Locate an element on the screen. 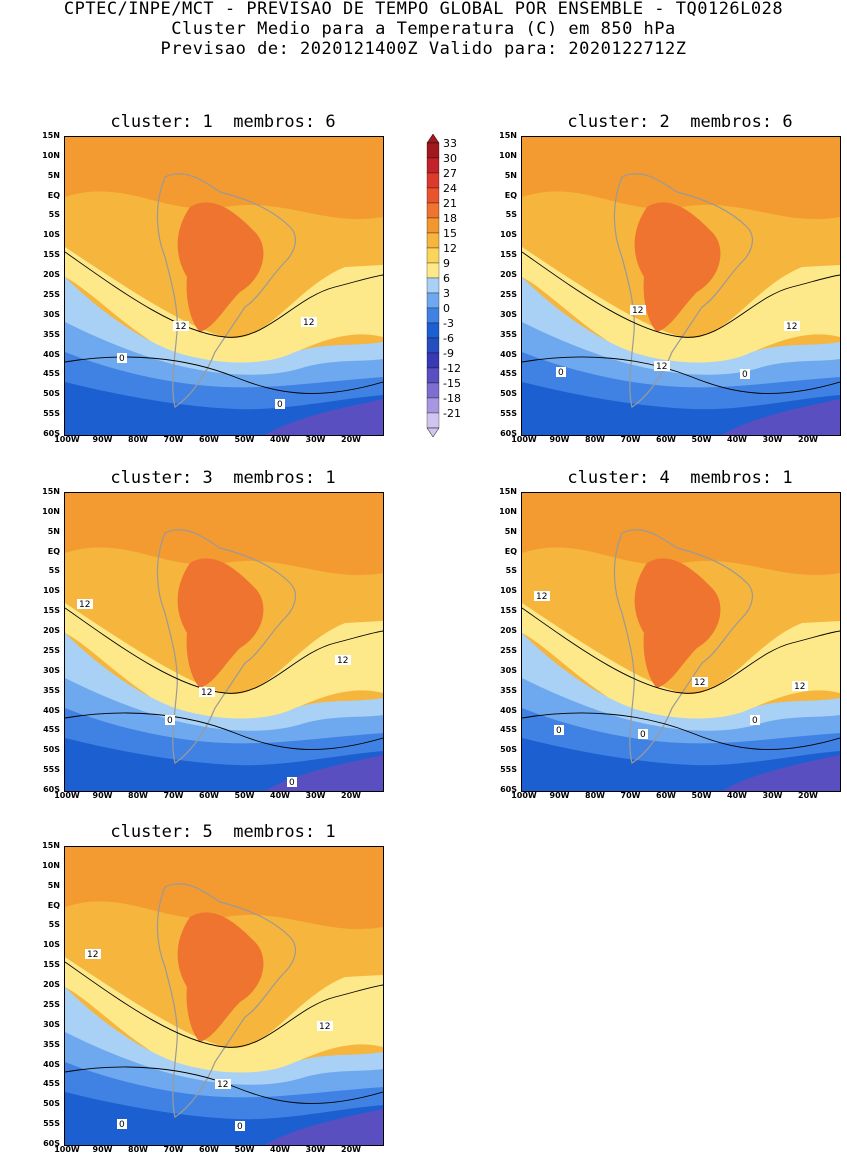 The width and height of the screenshot is (847, 1157). colorbar-label: 30 is located at coordinates (450, 158).